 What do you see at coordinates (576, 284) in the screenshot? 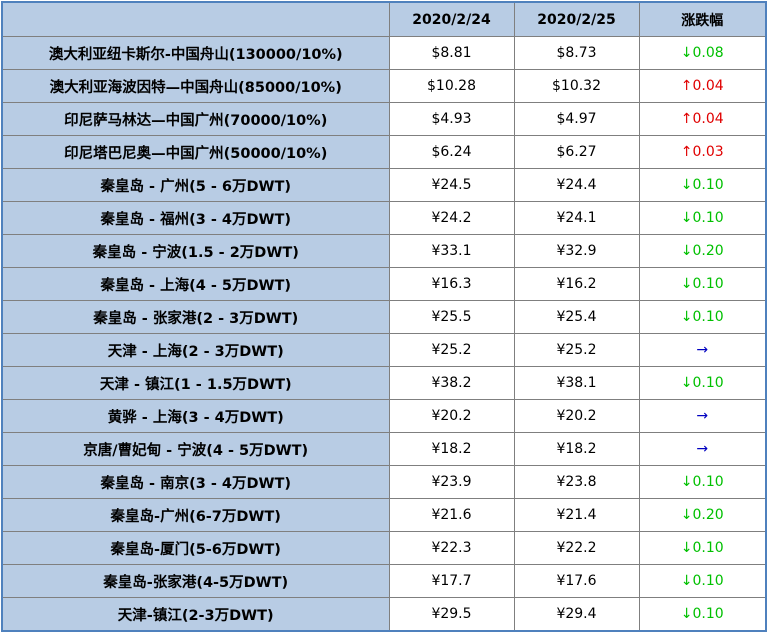
I see `price-cell: ¥16.2` at bounding box center [576, 284].